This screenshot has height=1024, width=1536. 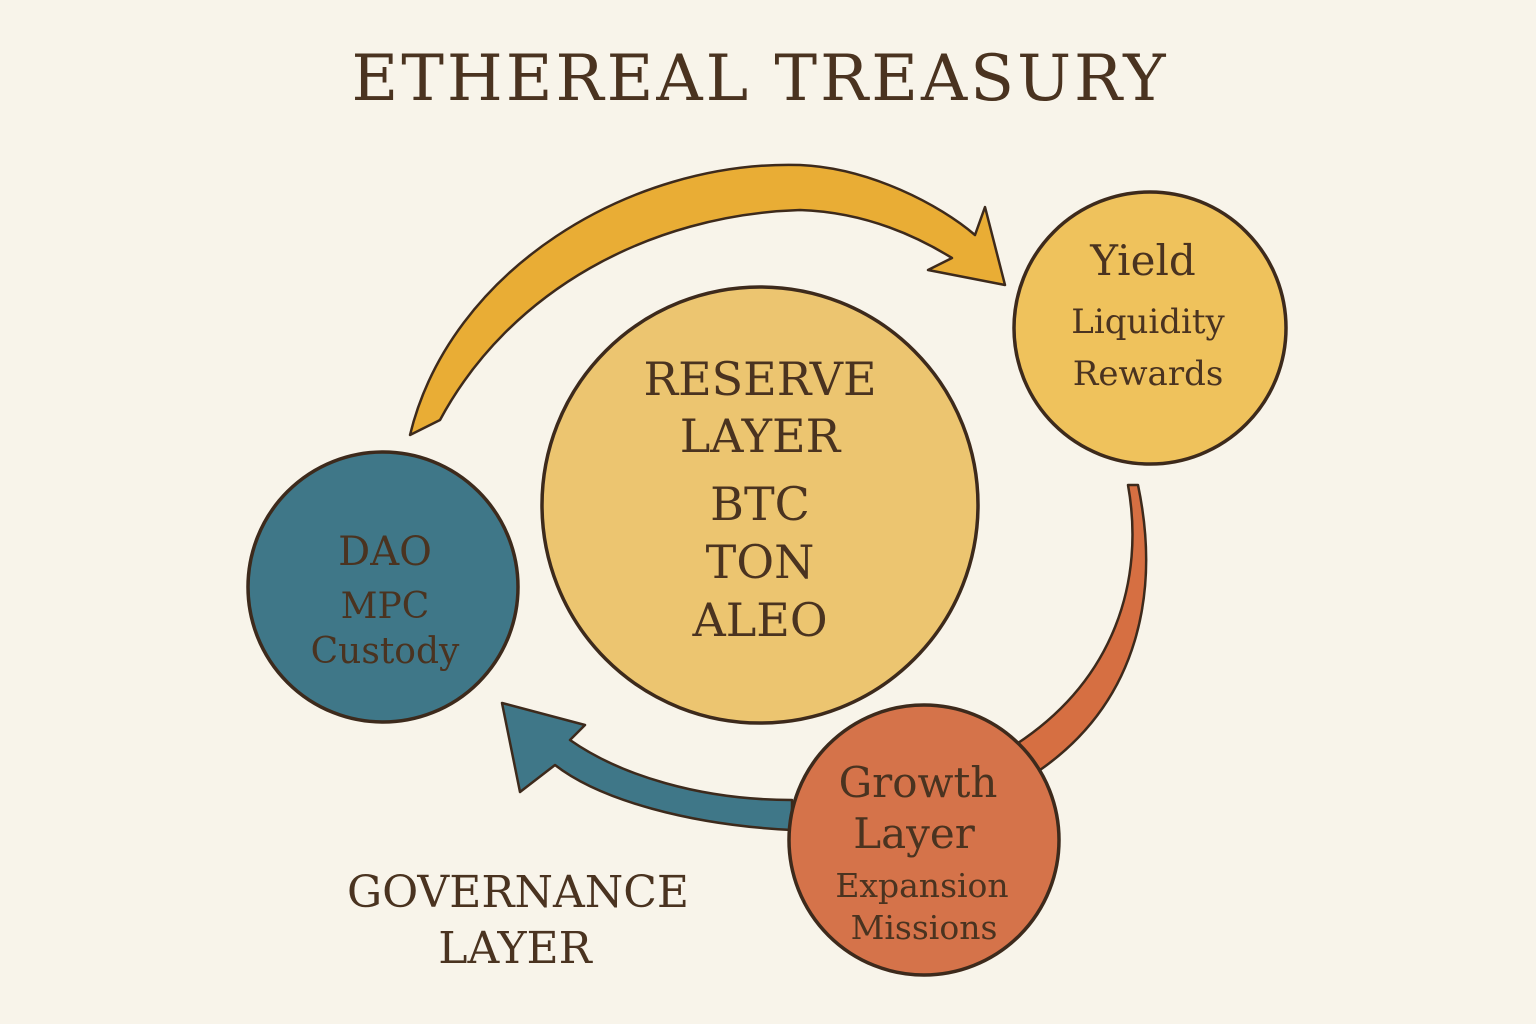 I want to click on growth-line4: Missions, so click(x=924, y=927).